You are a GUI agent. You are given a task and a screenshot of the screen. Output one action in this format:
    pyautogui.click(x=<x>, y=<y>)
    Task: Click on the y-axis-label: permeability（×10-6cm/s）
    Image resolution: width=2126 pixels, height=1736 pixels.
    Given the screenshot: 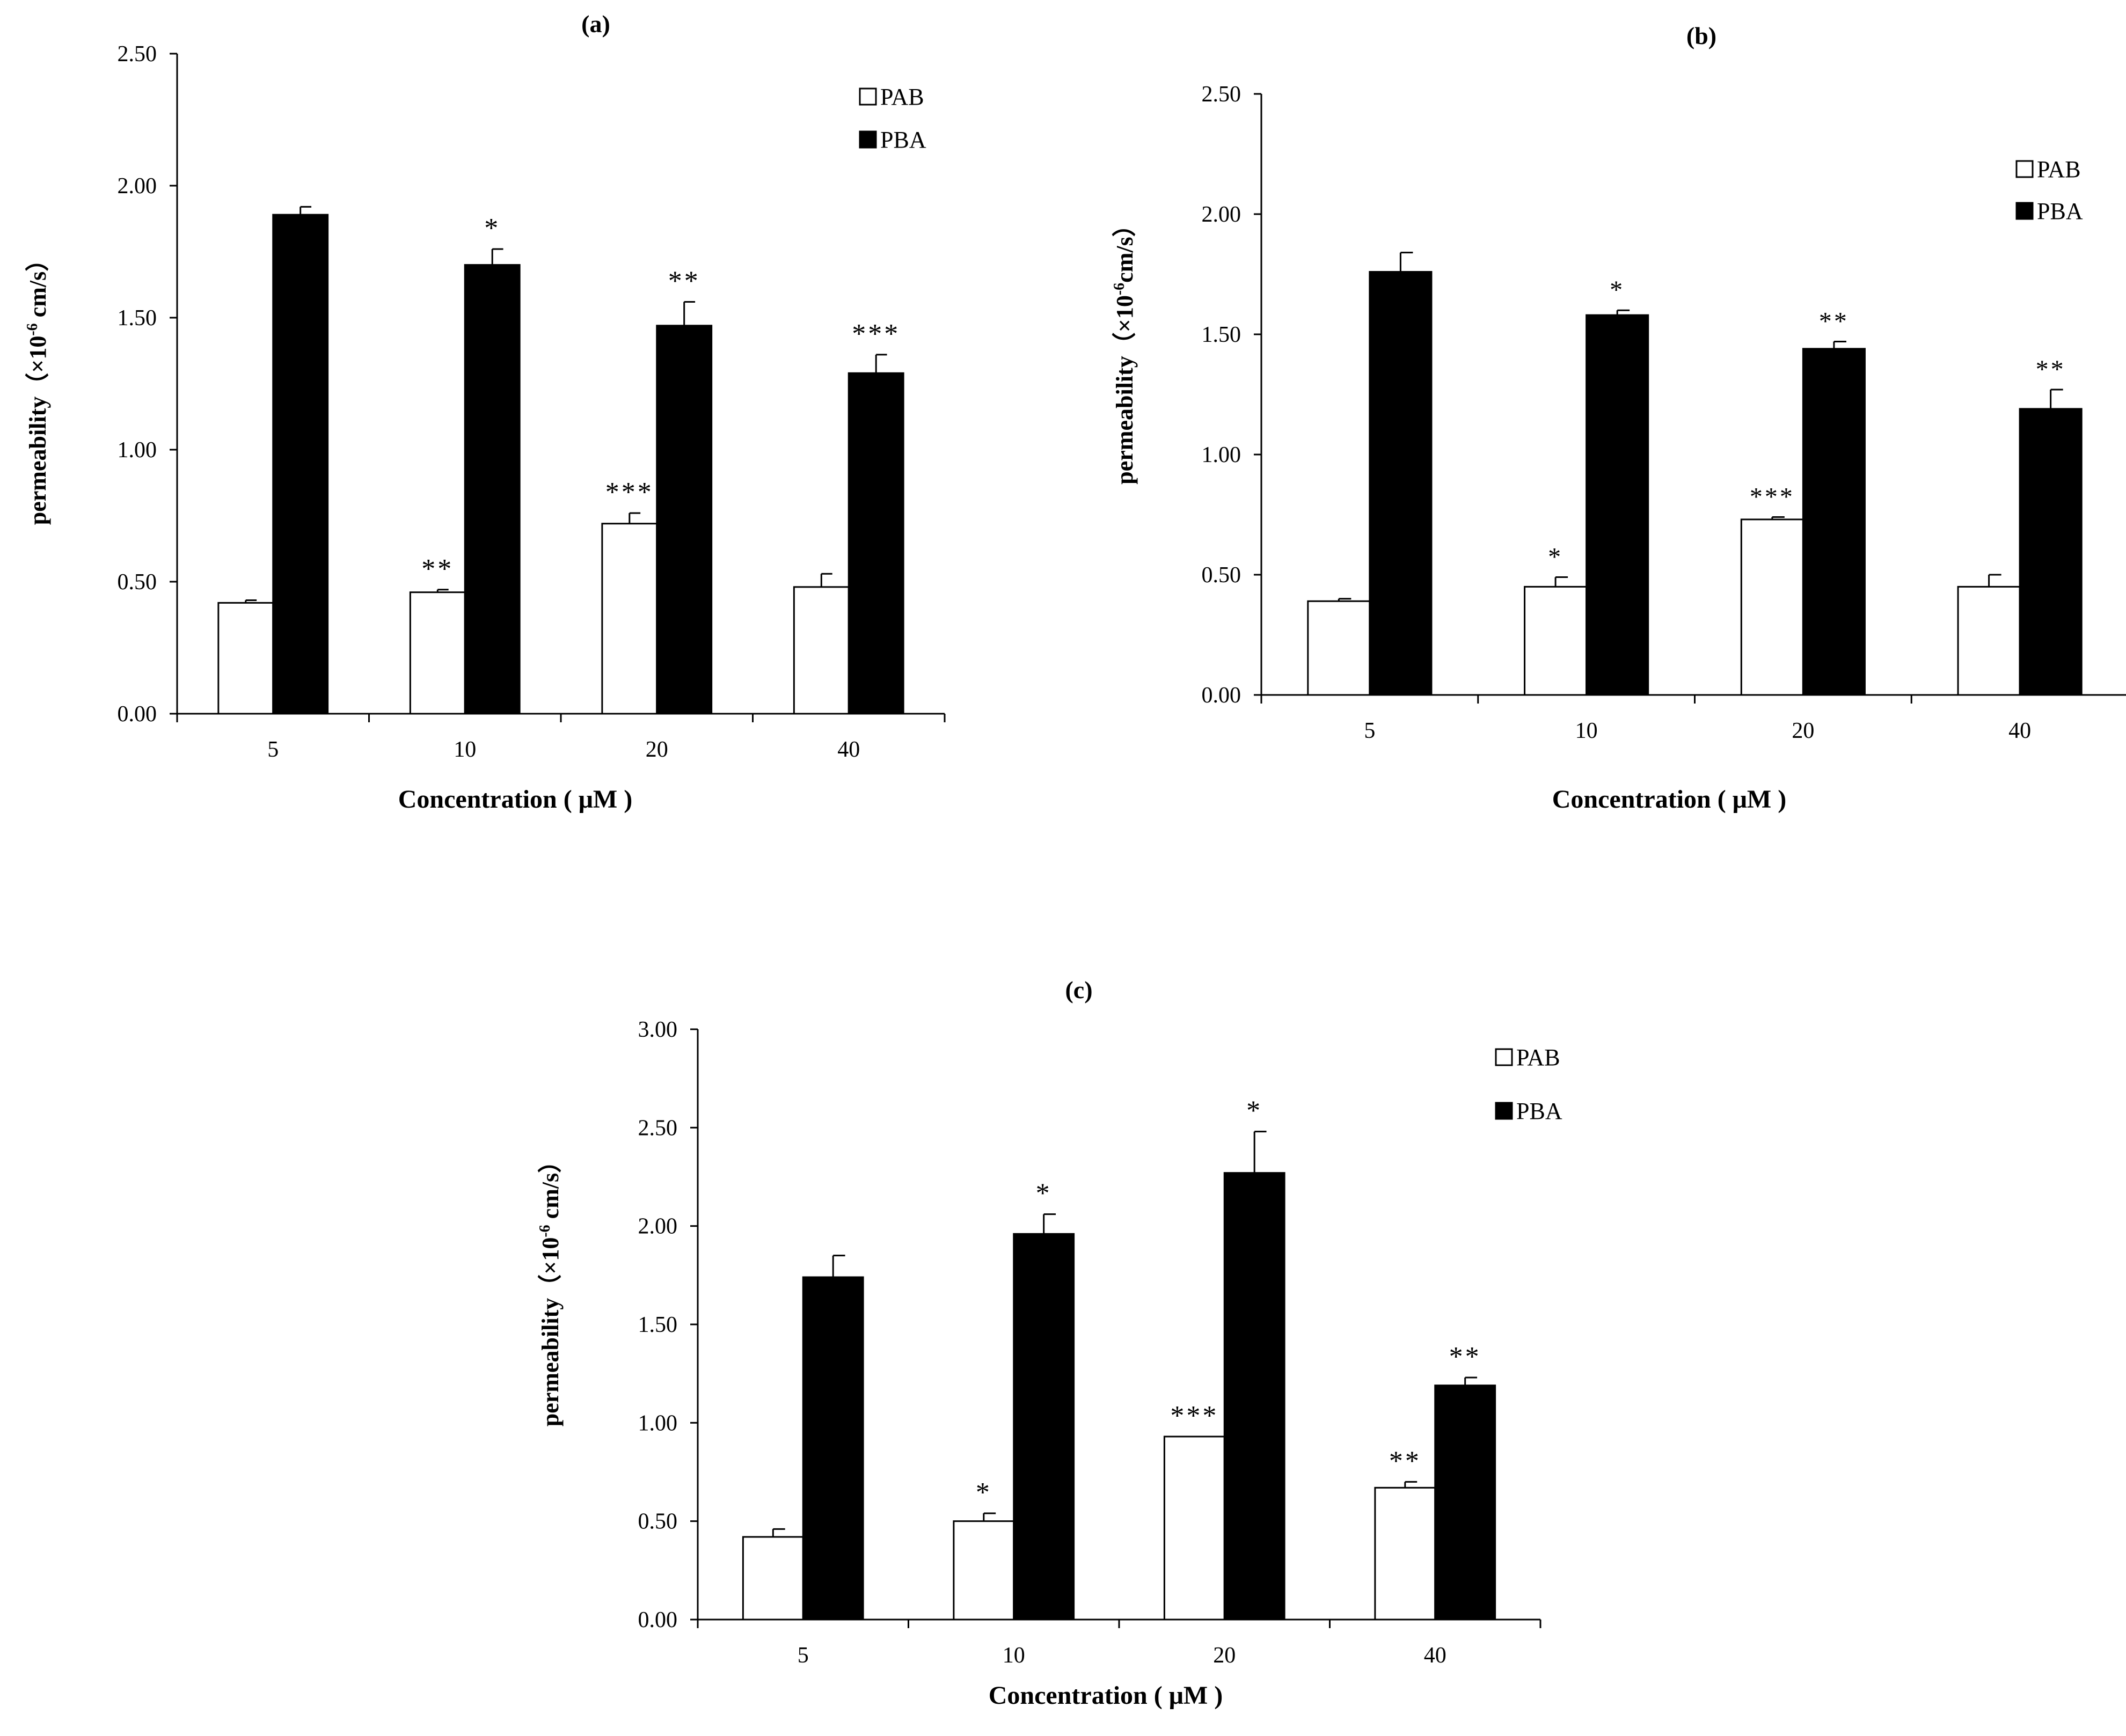 What is the action you would take?
    pyautogui.click(x=1124, y=349)
    